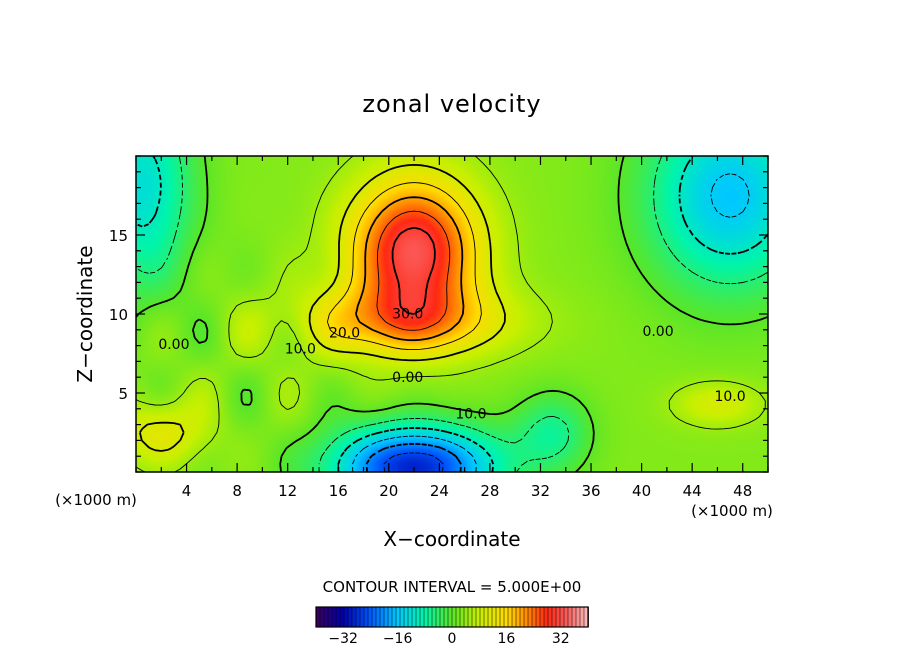 Image resolution: width=904 pixels, height=654 pixels. I want to click on x-tick-label: 16, so click(338, 491).